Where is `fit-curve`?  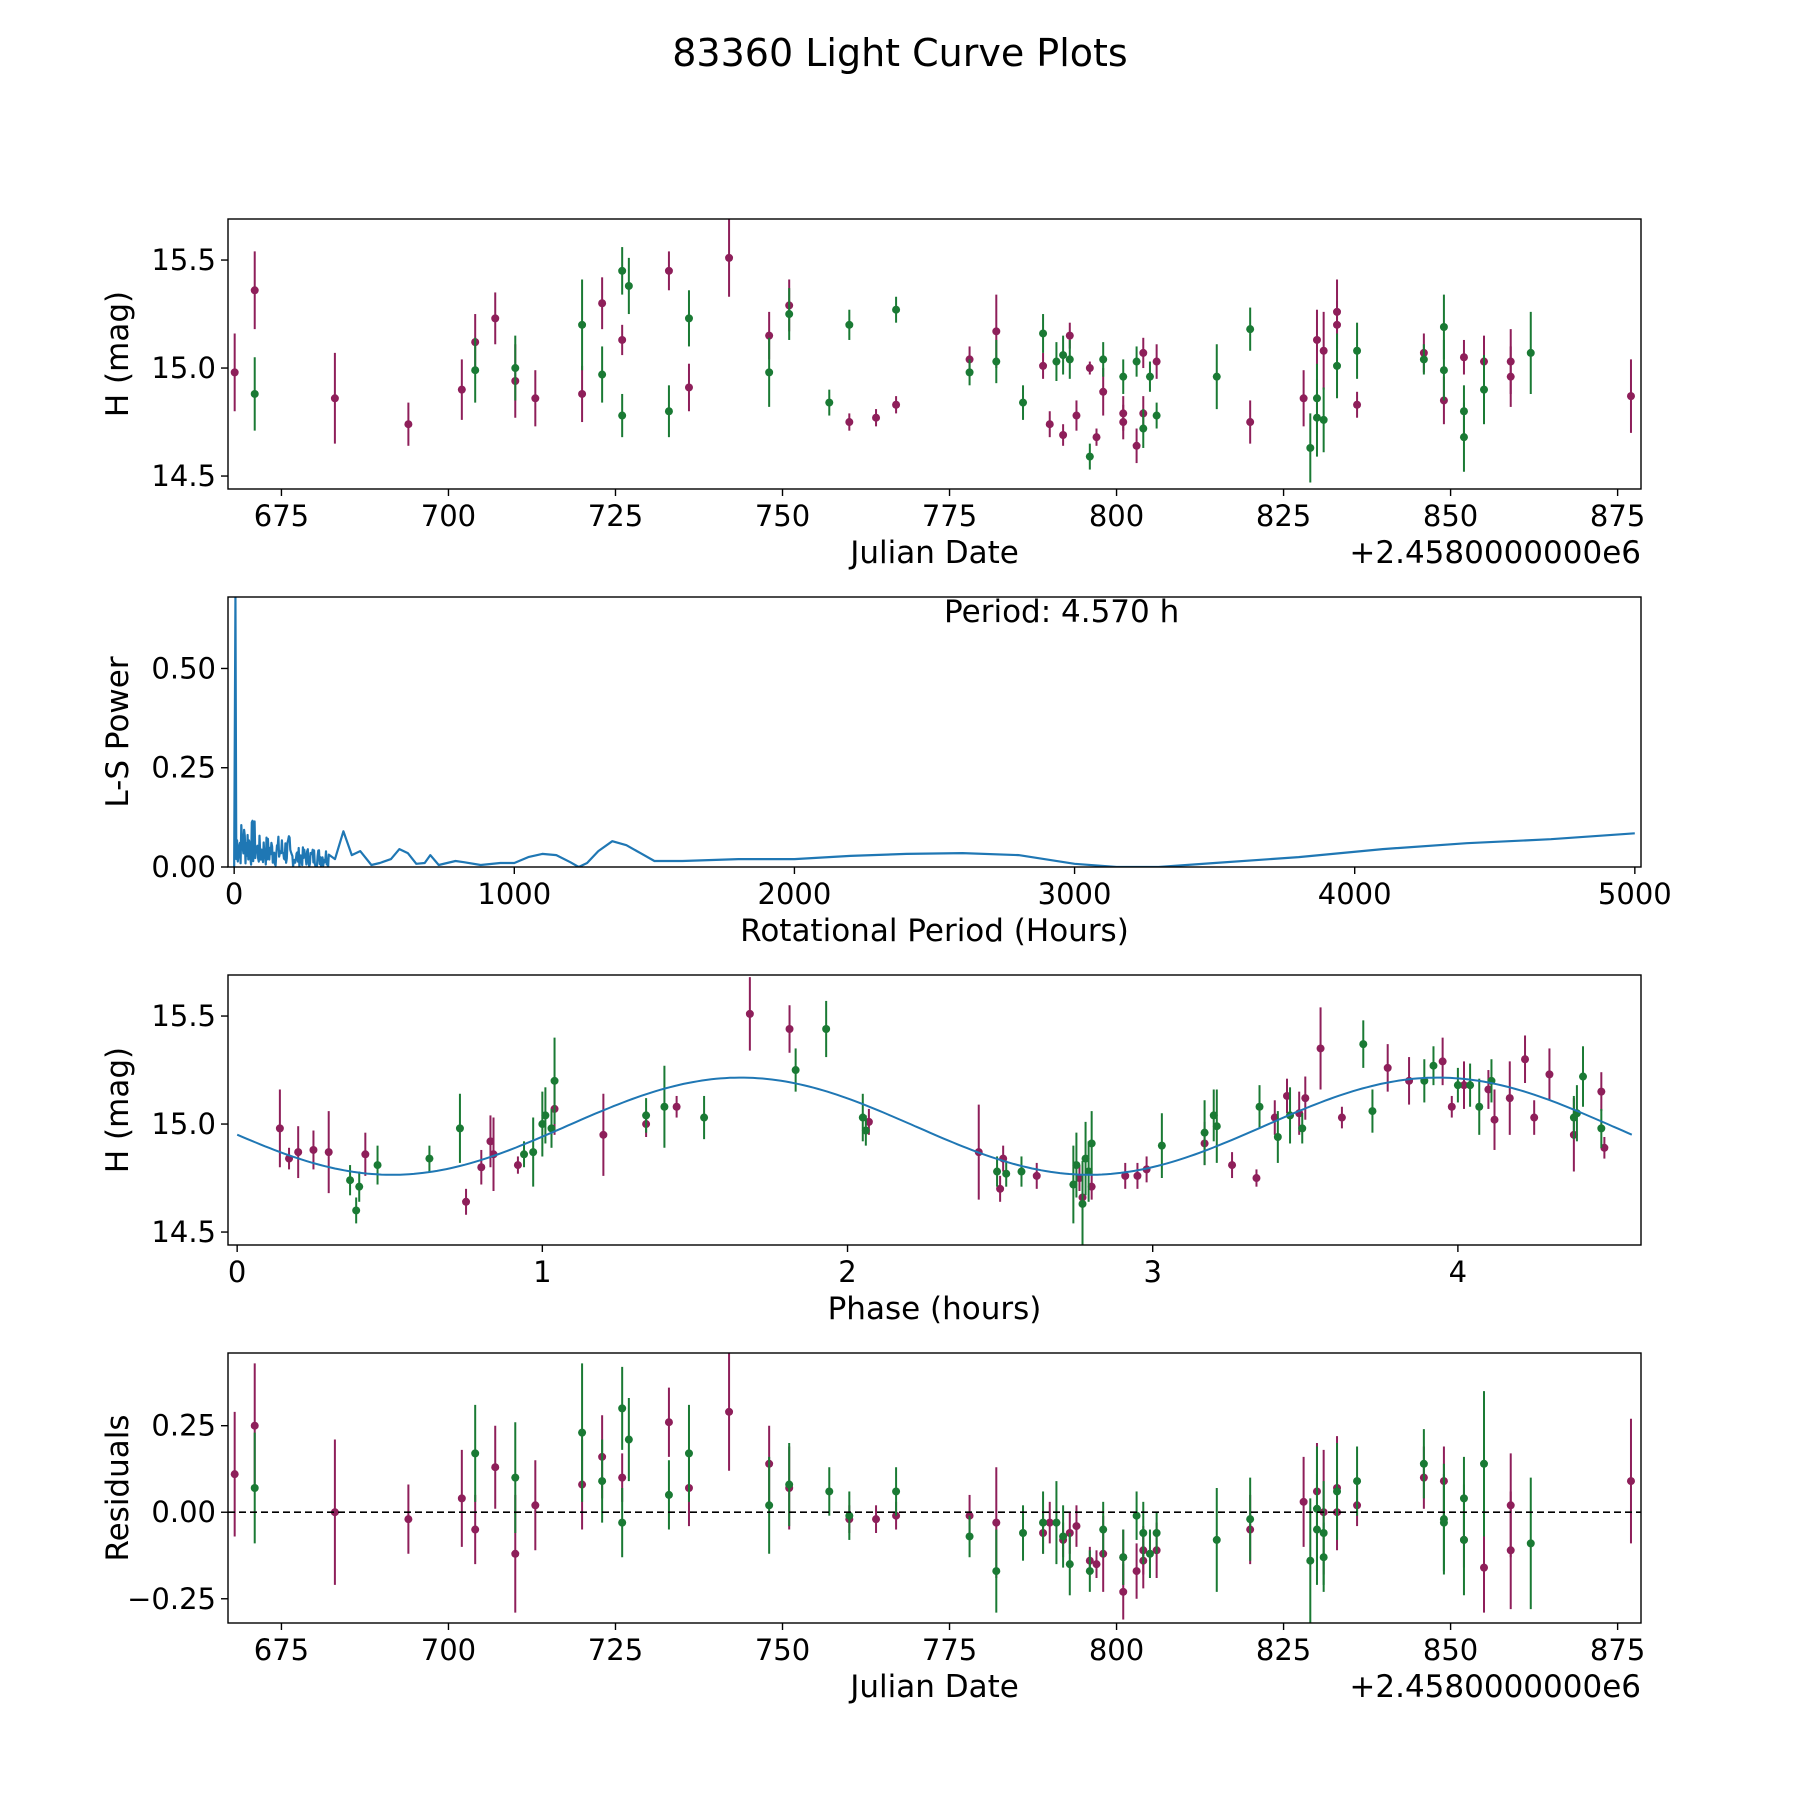 fit-curve is located at coordinates (934, 1126).